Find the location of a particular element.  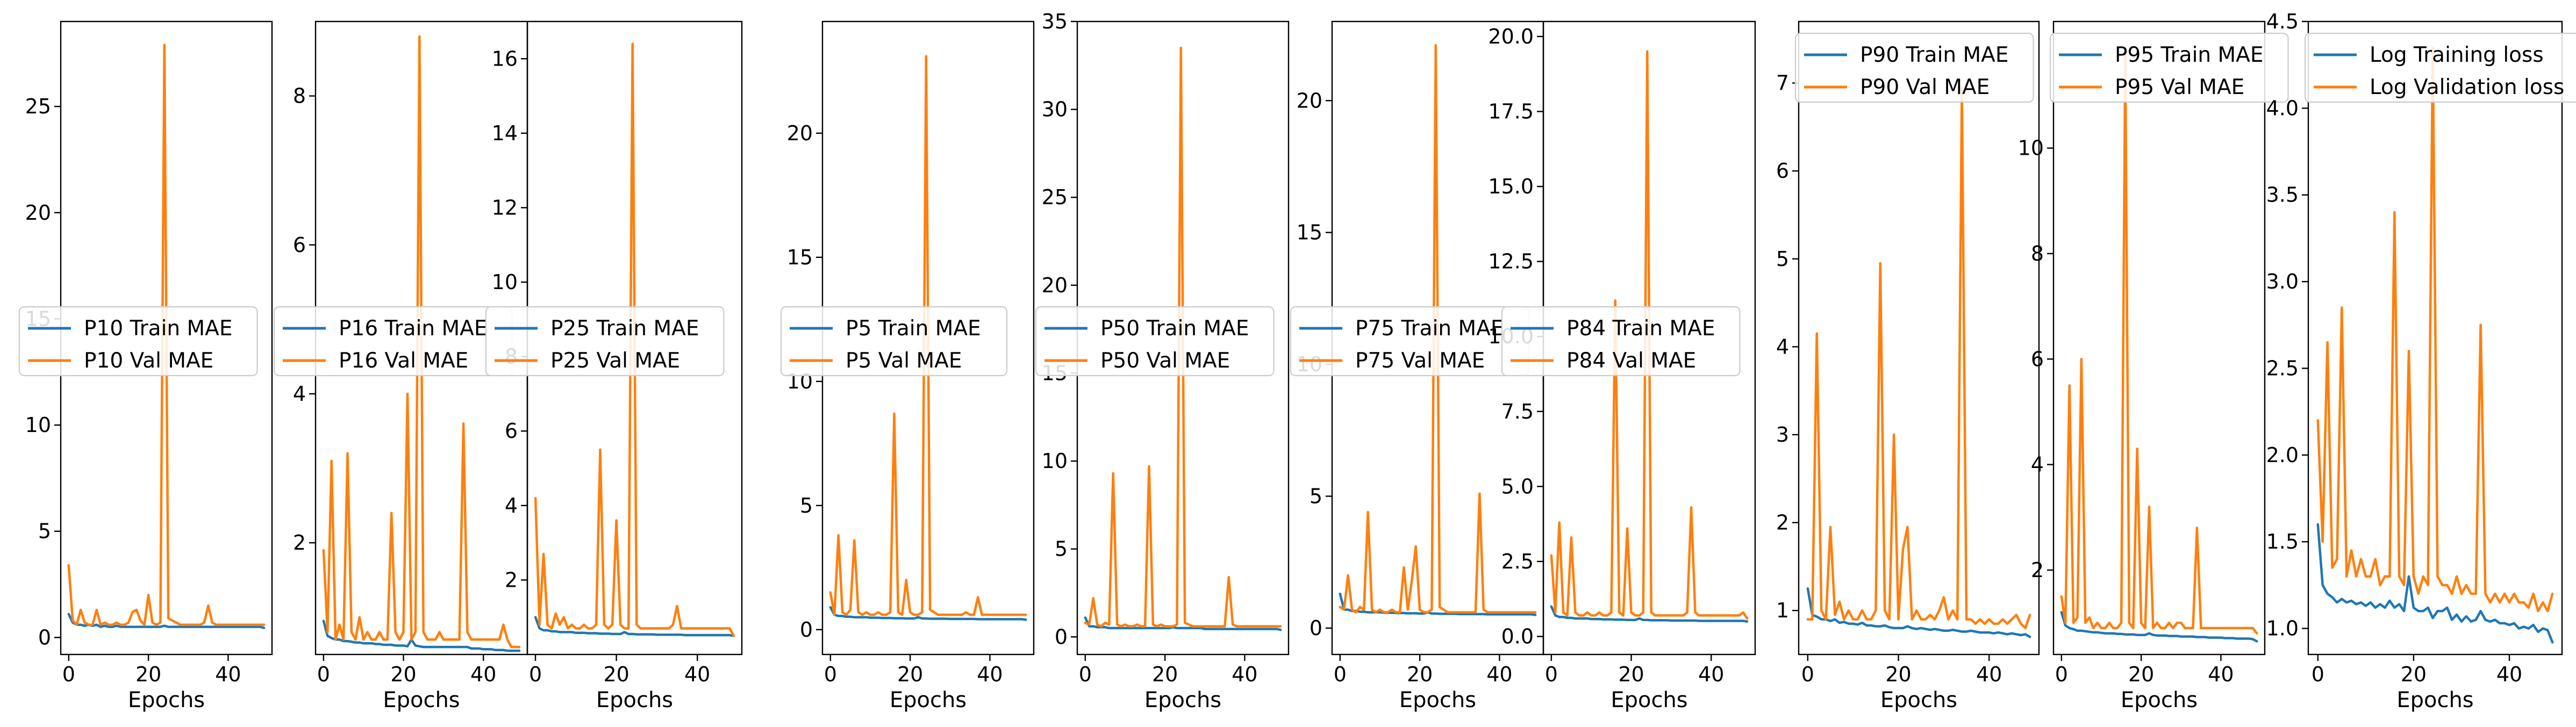

y-tick-label: 12.5 is located at coordinates (1511, 261).